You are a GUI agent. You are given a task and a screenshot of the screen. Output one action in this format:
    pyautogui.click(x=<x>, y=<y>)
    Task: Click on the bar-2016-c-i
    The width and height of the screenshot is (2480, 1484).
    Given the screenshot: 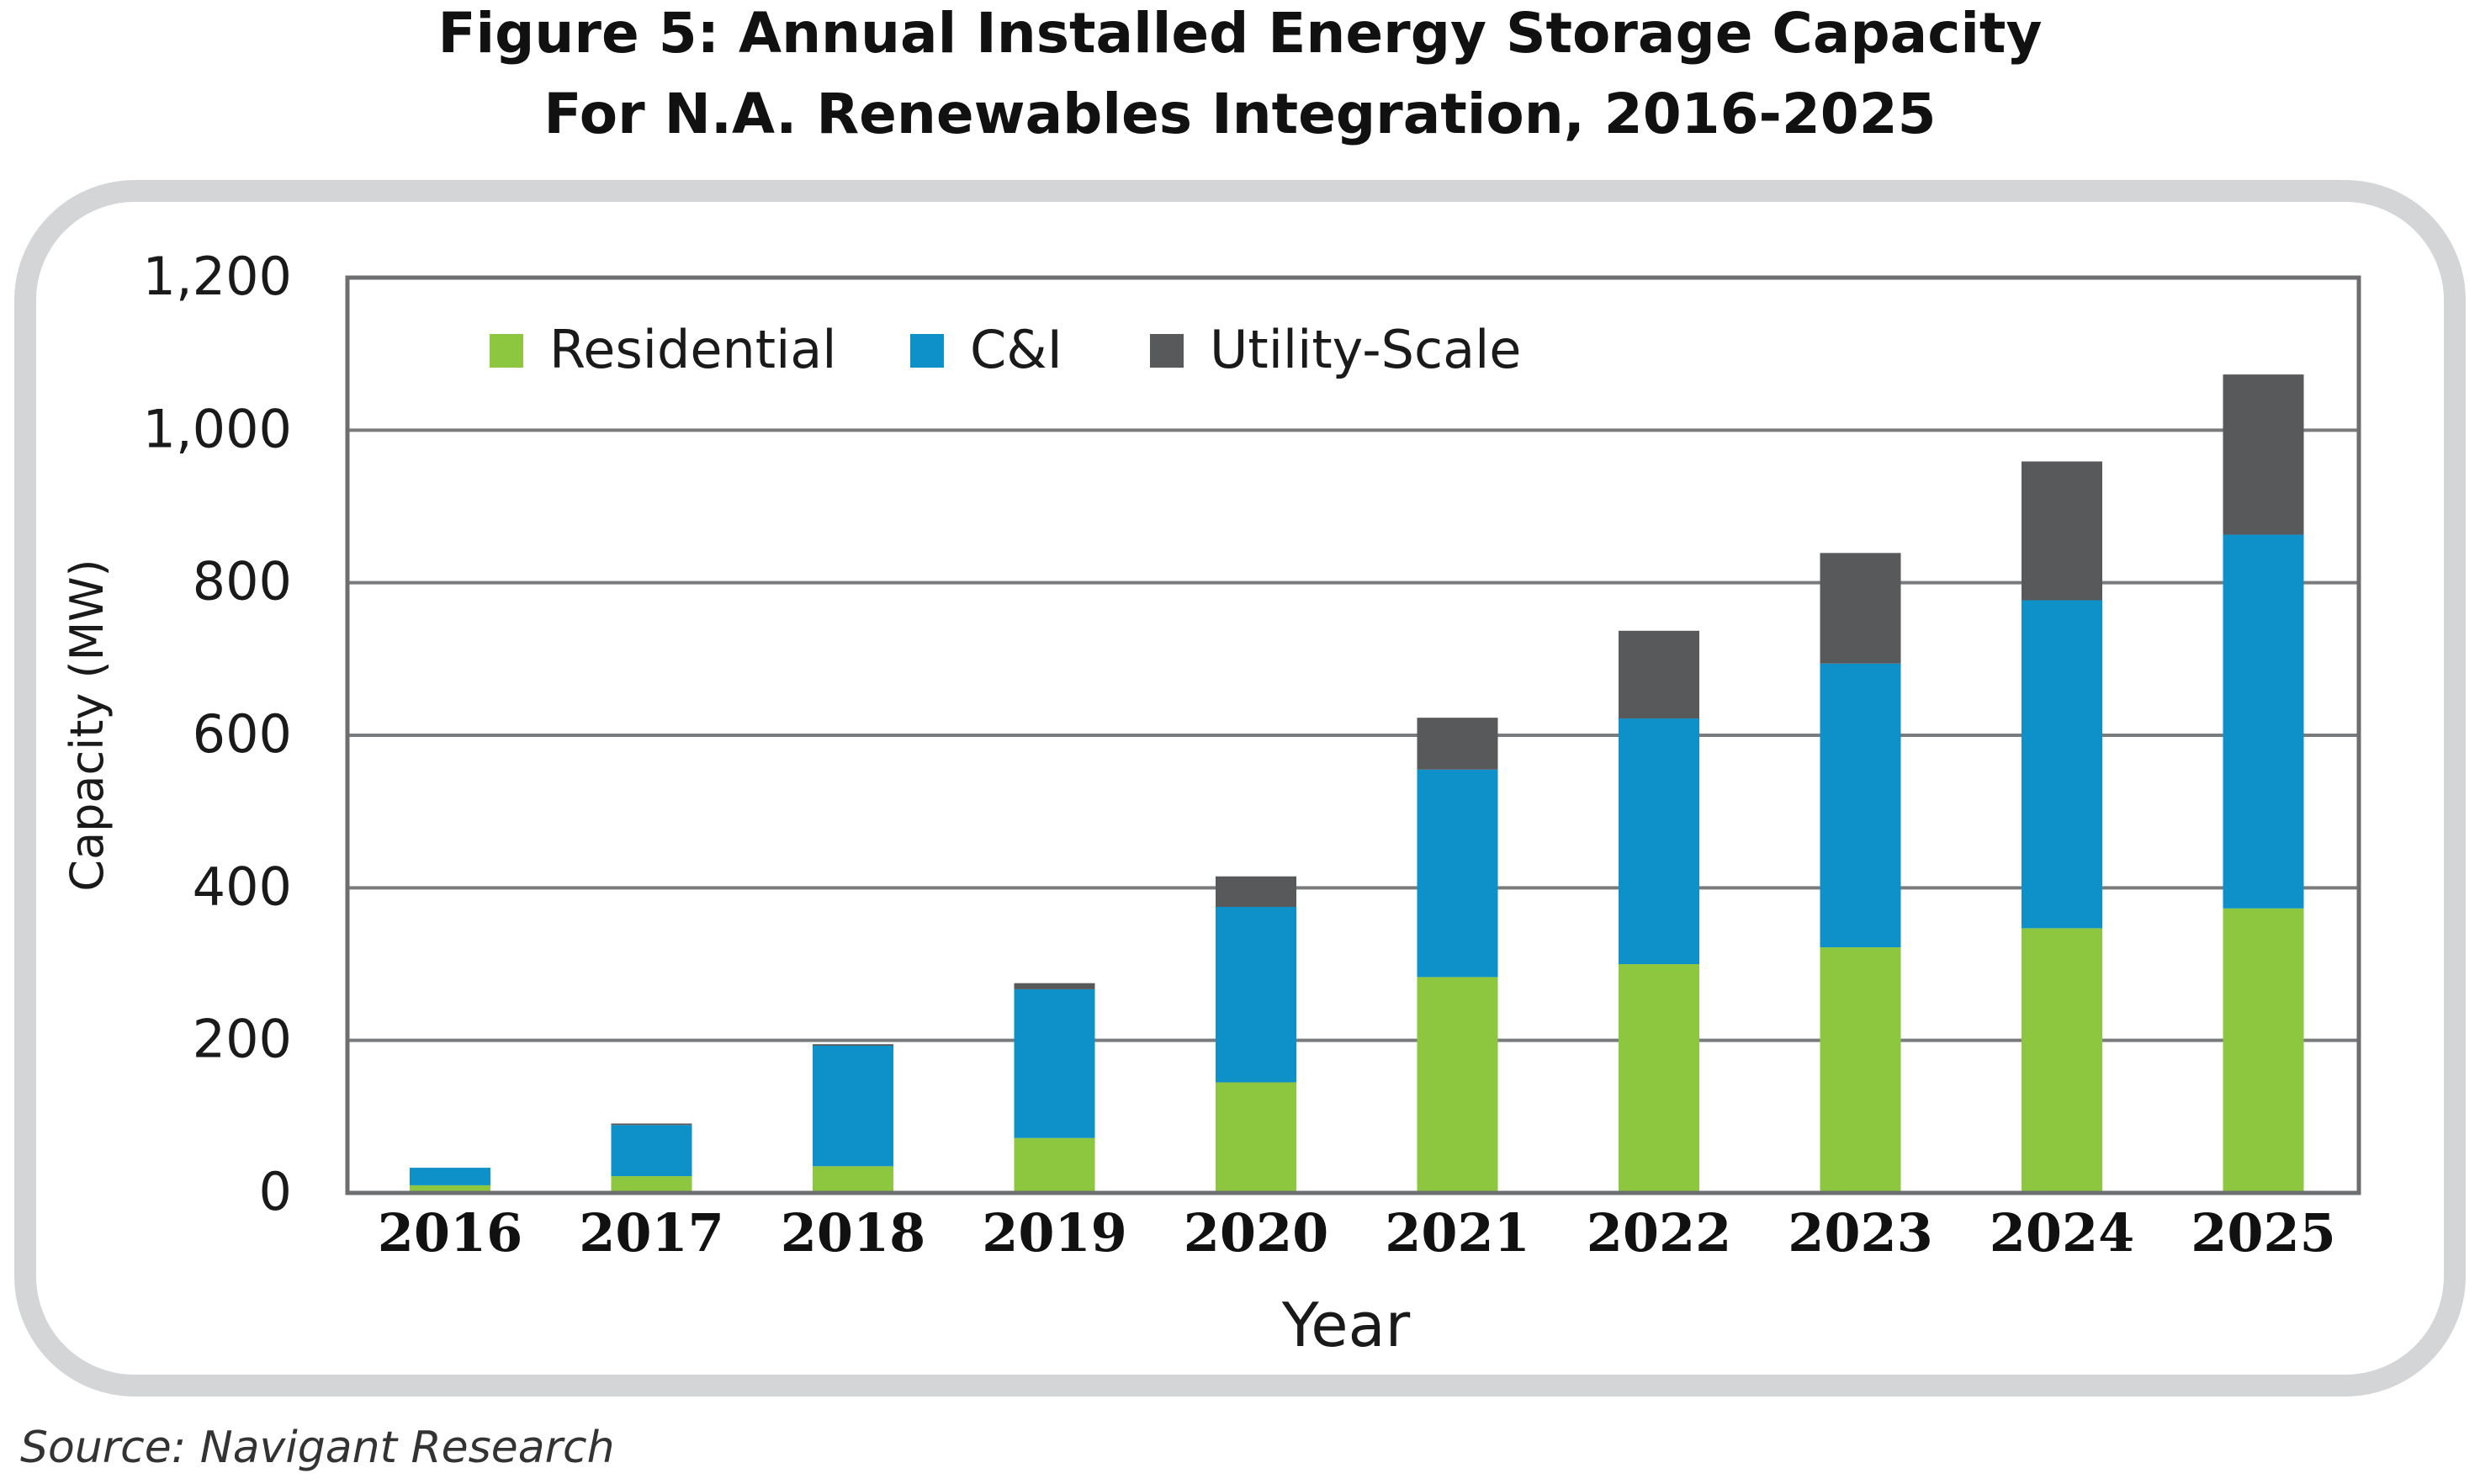 What is the action you would take?
    pyautogui.click(x=450, y=1176)
    